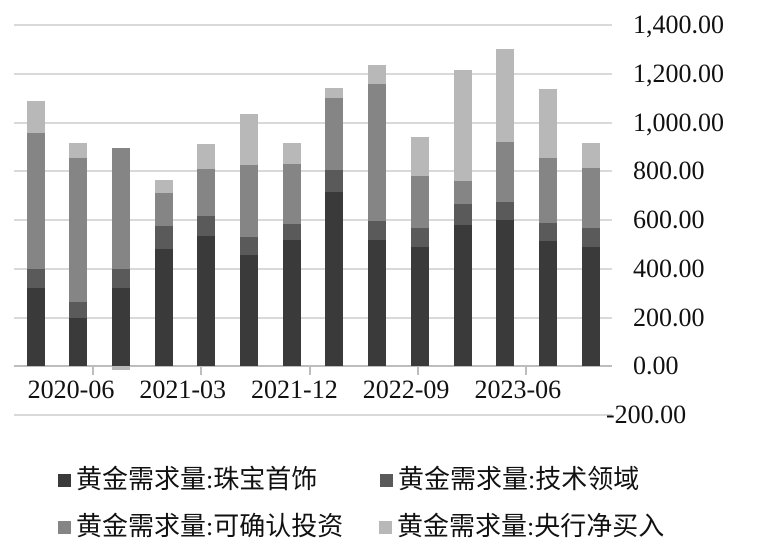 The width and height of the screenshot is (760, 549). I want to click on legend-swatch-technology-icon, so click(386, 480).